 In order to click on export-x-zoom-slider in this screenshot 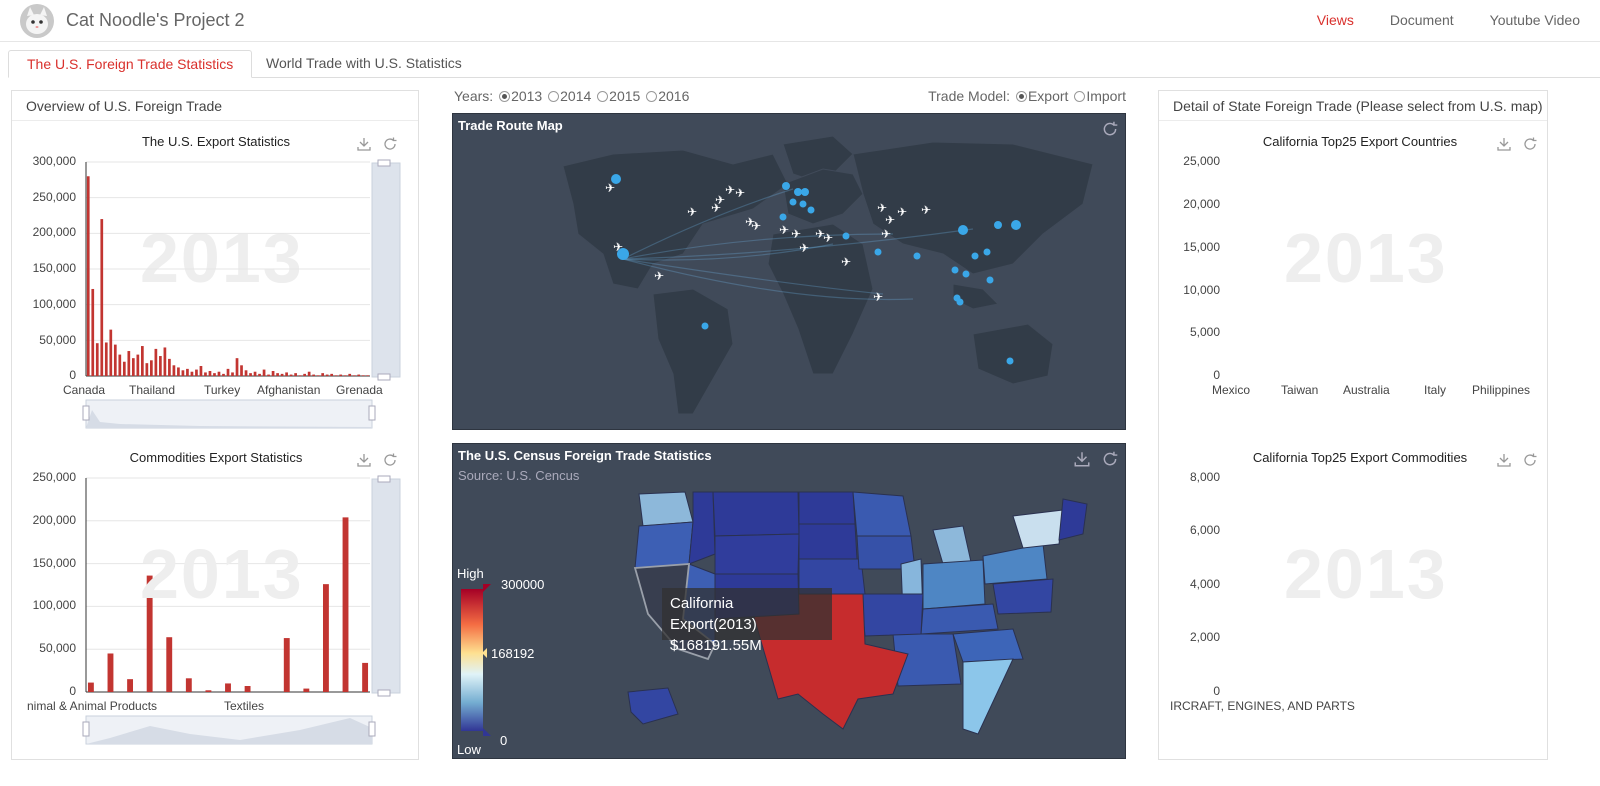, I will do `click(229, 414)`.